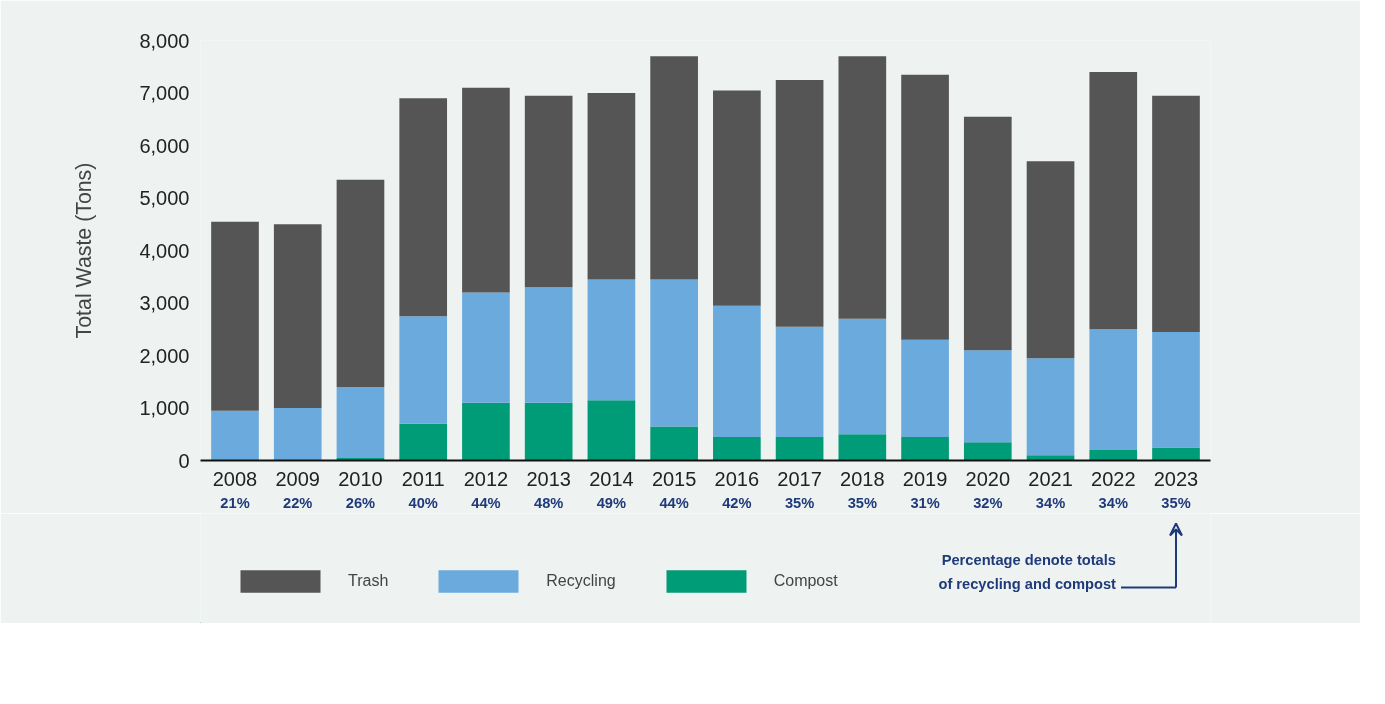 The width and height of the screenshot is (1385, 704). I want to click on legend-label: Trash, so click(368, 581).